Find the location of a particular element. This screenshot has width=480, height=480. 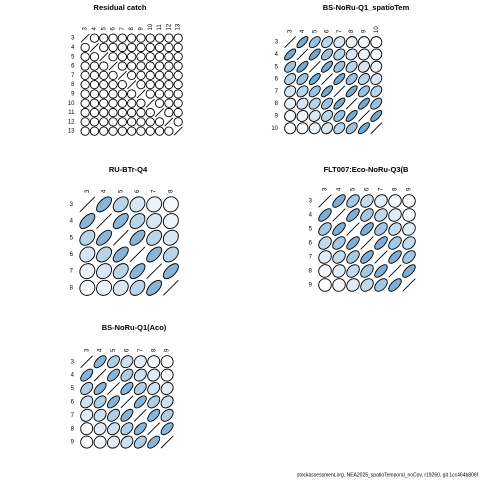

row-label: 11 is located at coordinates (71, 113).